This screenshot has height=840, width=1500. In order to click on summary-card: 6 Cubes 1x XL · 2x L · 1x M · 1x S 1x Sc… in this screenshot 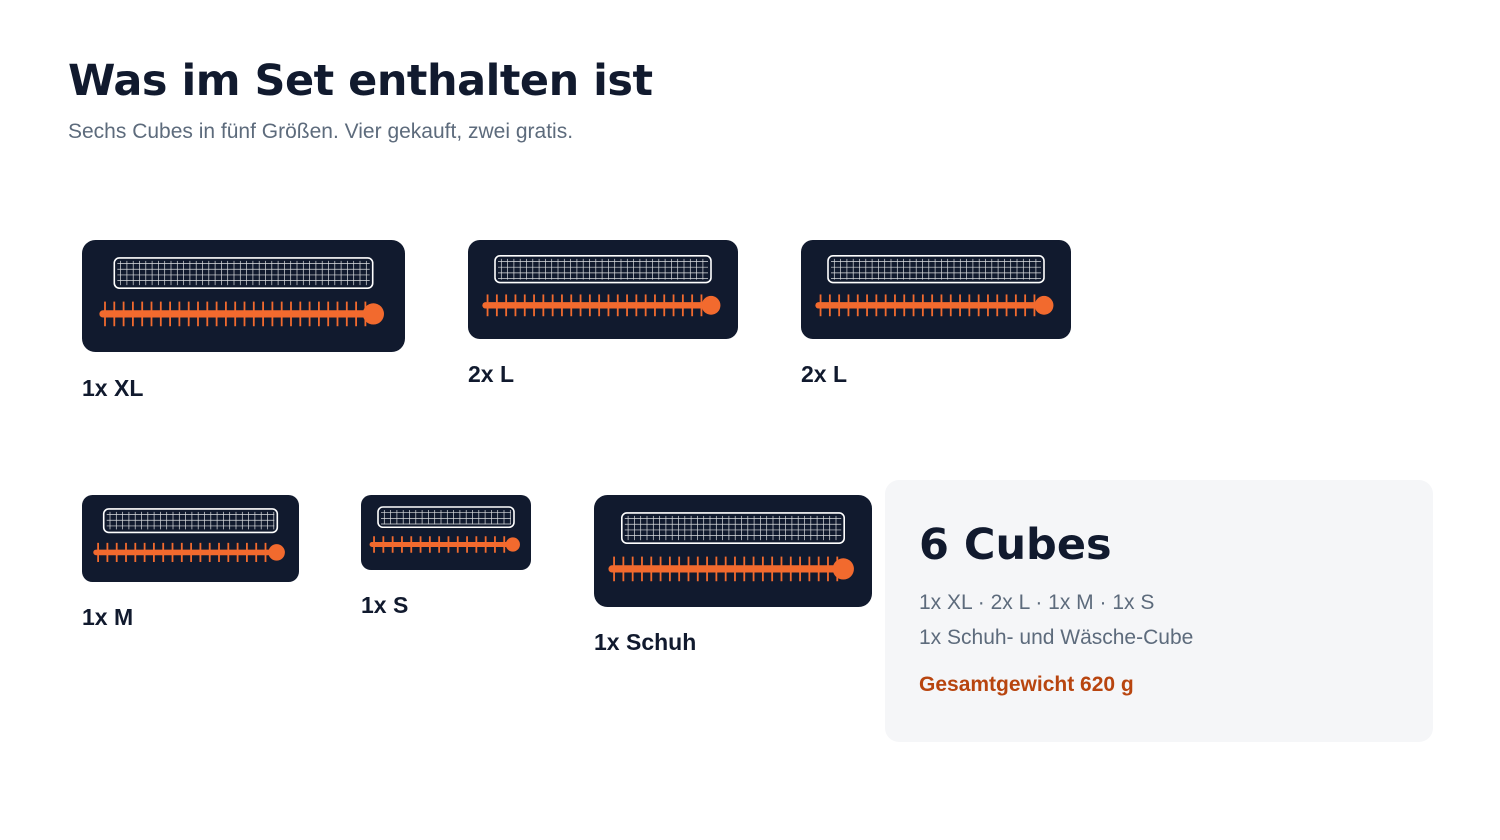, I will do `click(1159, 611)`.